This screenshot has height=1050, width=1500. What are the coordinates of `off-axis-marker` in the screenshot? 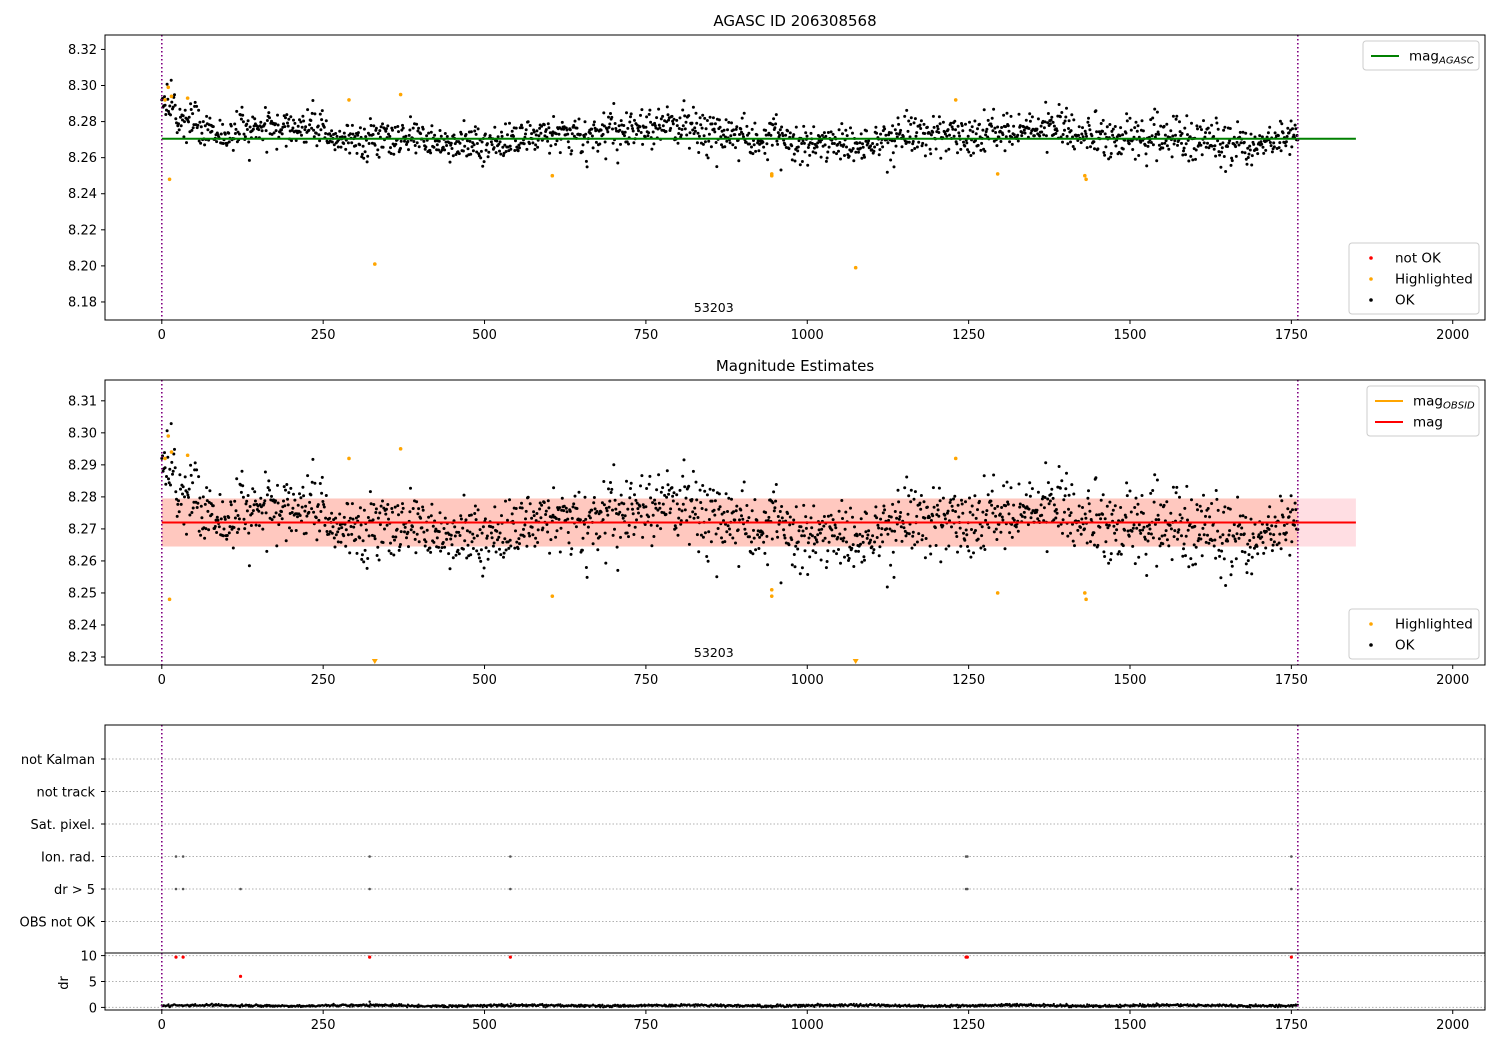 It's located at (855, 661).